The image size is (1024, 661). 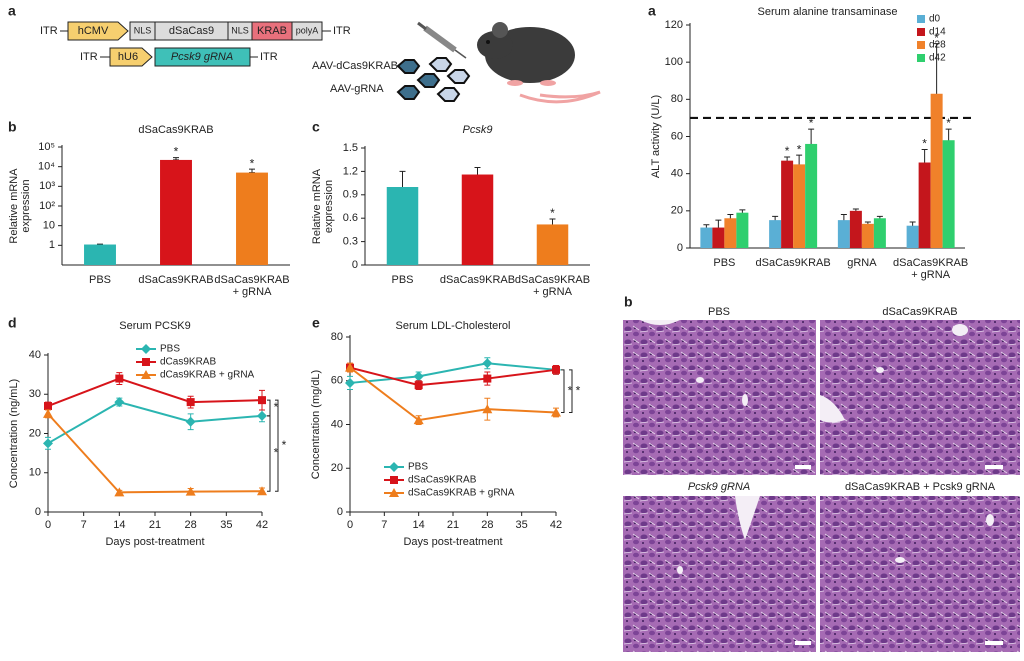 I want to click on y-tick-label: 10, so click(x=35, y=473).